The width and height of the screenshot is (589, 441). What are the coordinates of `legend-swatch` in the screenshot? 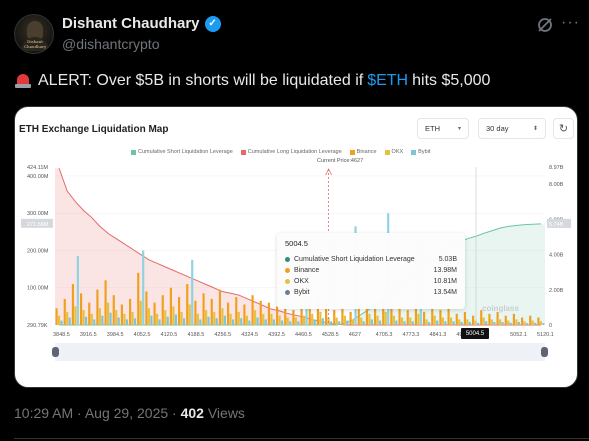 It's located at (414, 152).